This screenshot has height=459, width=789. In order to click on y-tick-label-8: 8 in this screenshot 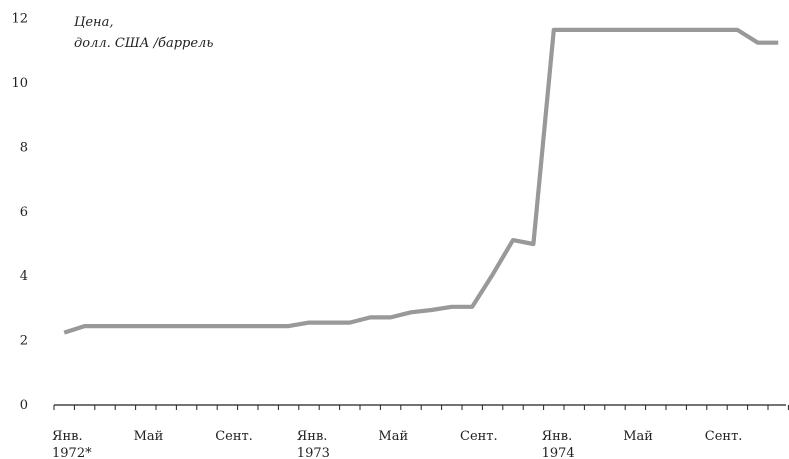, I will do `click(24, 147)`.